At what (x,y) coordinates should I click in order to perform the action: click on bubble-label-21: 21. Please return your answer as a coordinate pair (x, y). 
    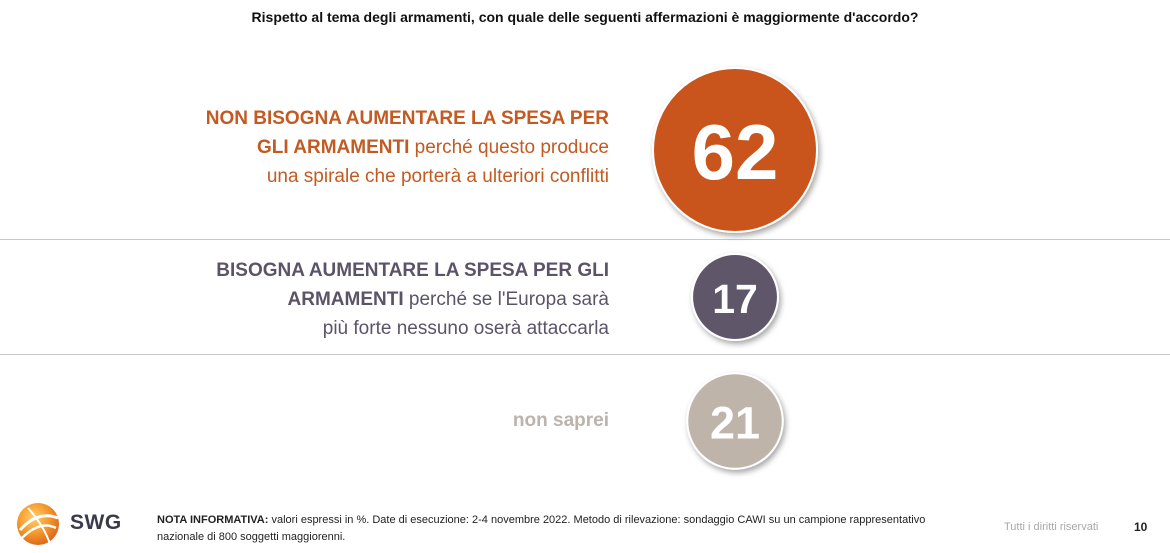
    Looking at the image, I should click on (735, 423).